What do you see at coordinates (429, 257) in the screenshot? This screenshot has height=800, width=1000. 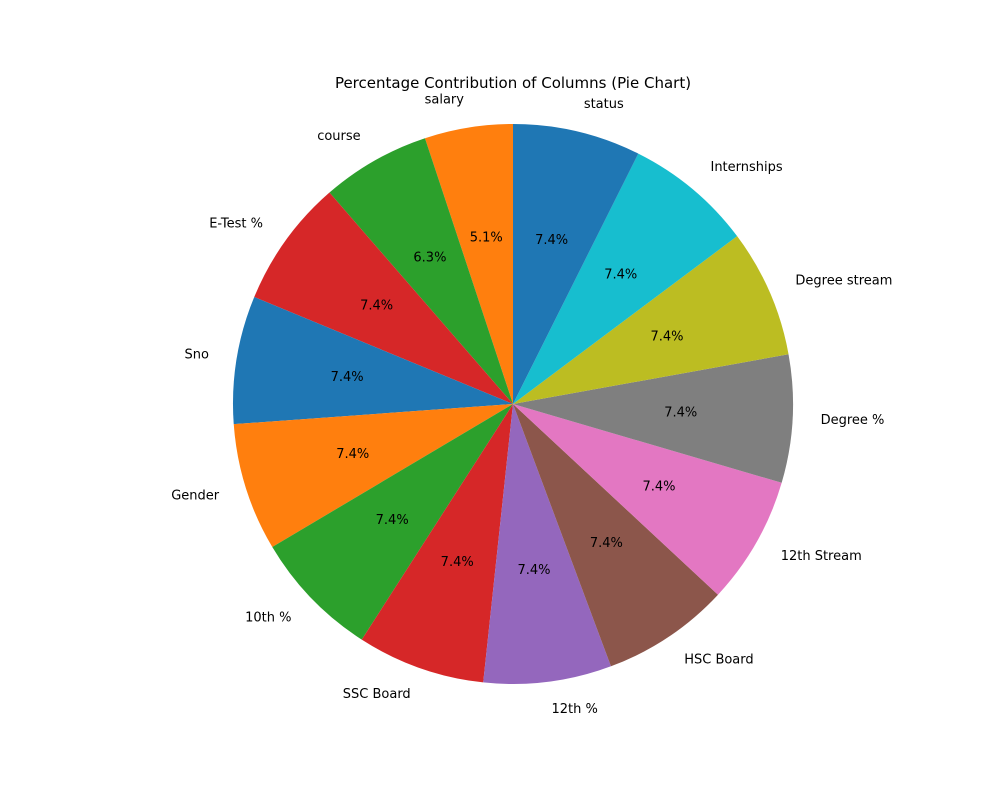 I see `slice-percent-course: 6.3%` at bounding box center [429, 257].